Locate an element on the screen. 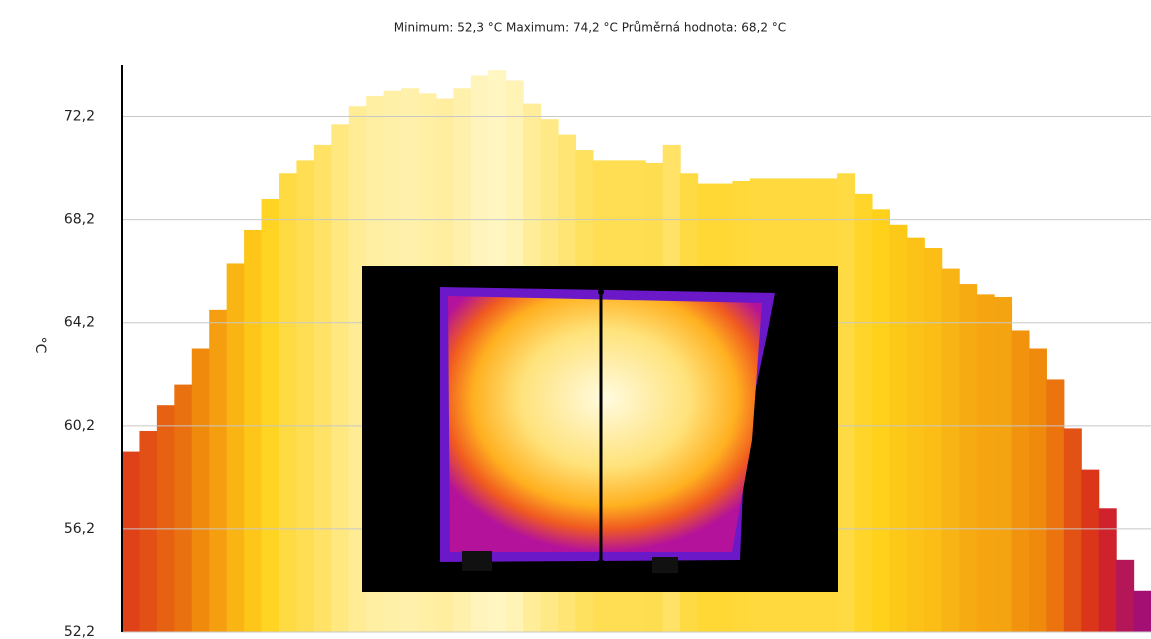 Image resolution: width=1151 pixels, height=639 pixels. y-tick-label: 56,2 is located at coordinates (79, 529).